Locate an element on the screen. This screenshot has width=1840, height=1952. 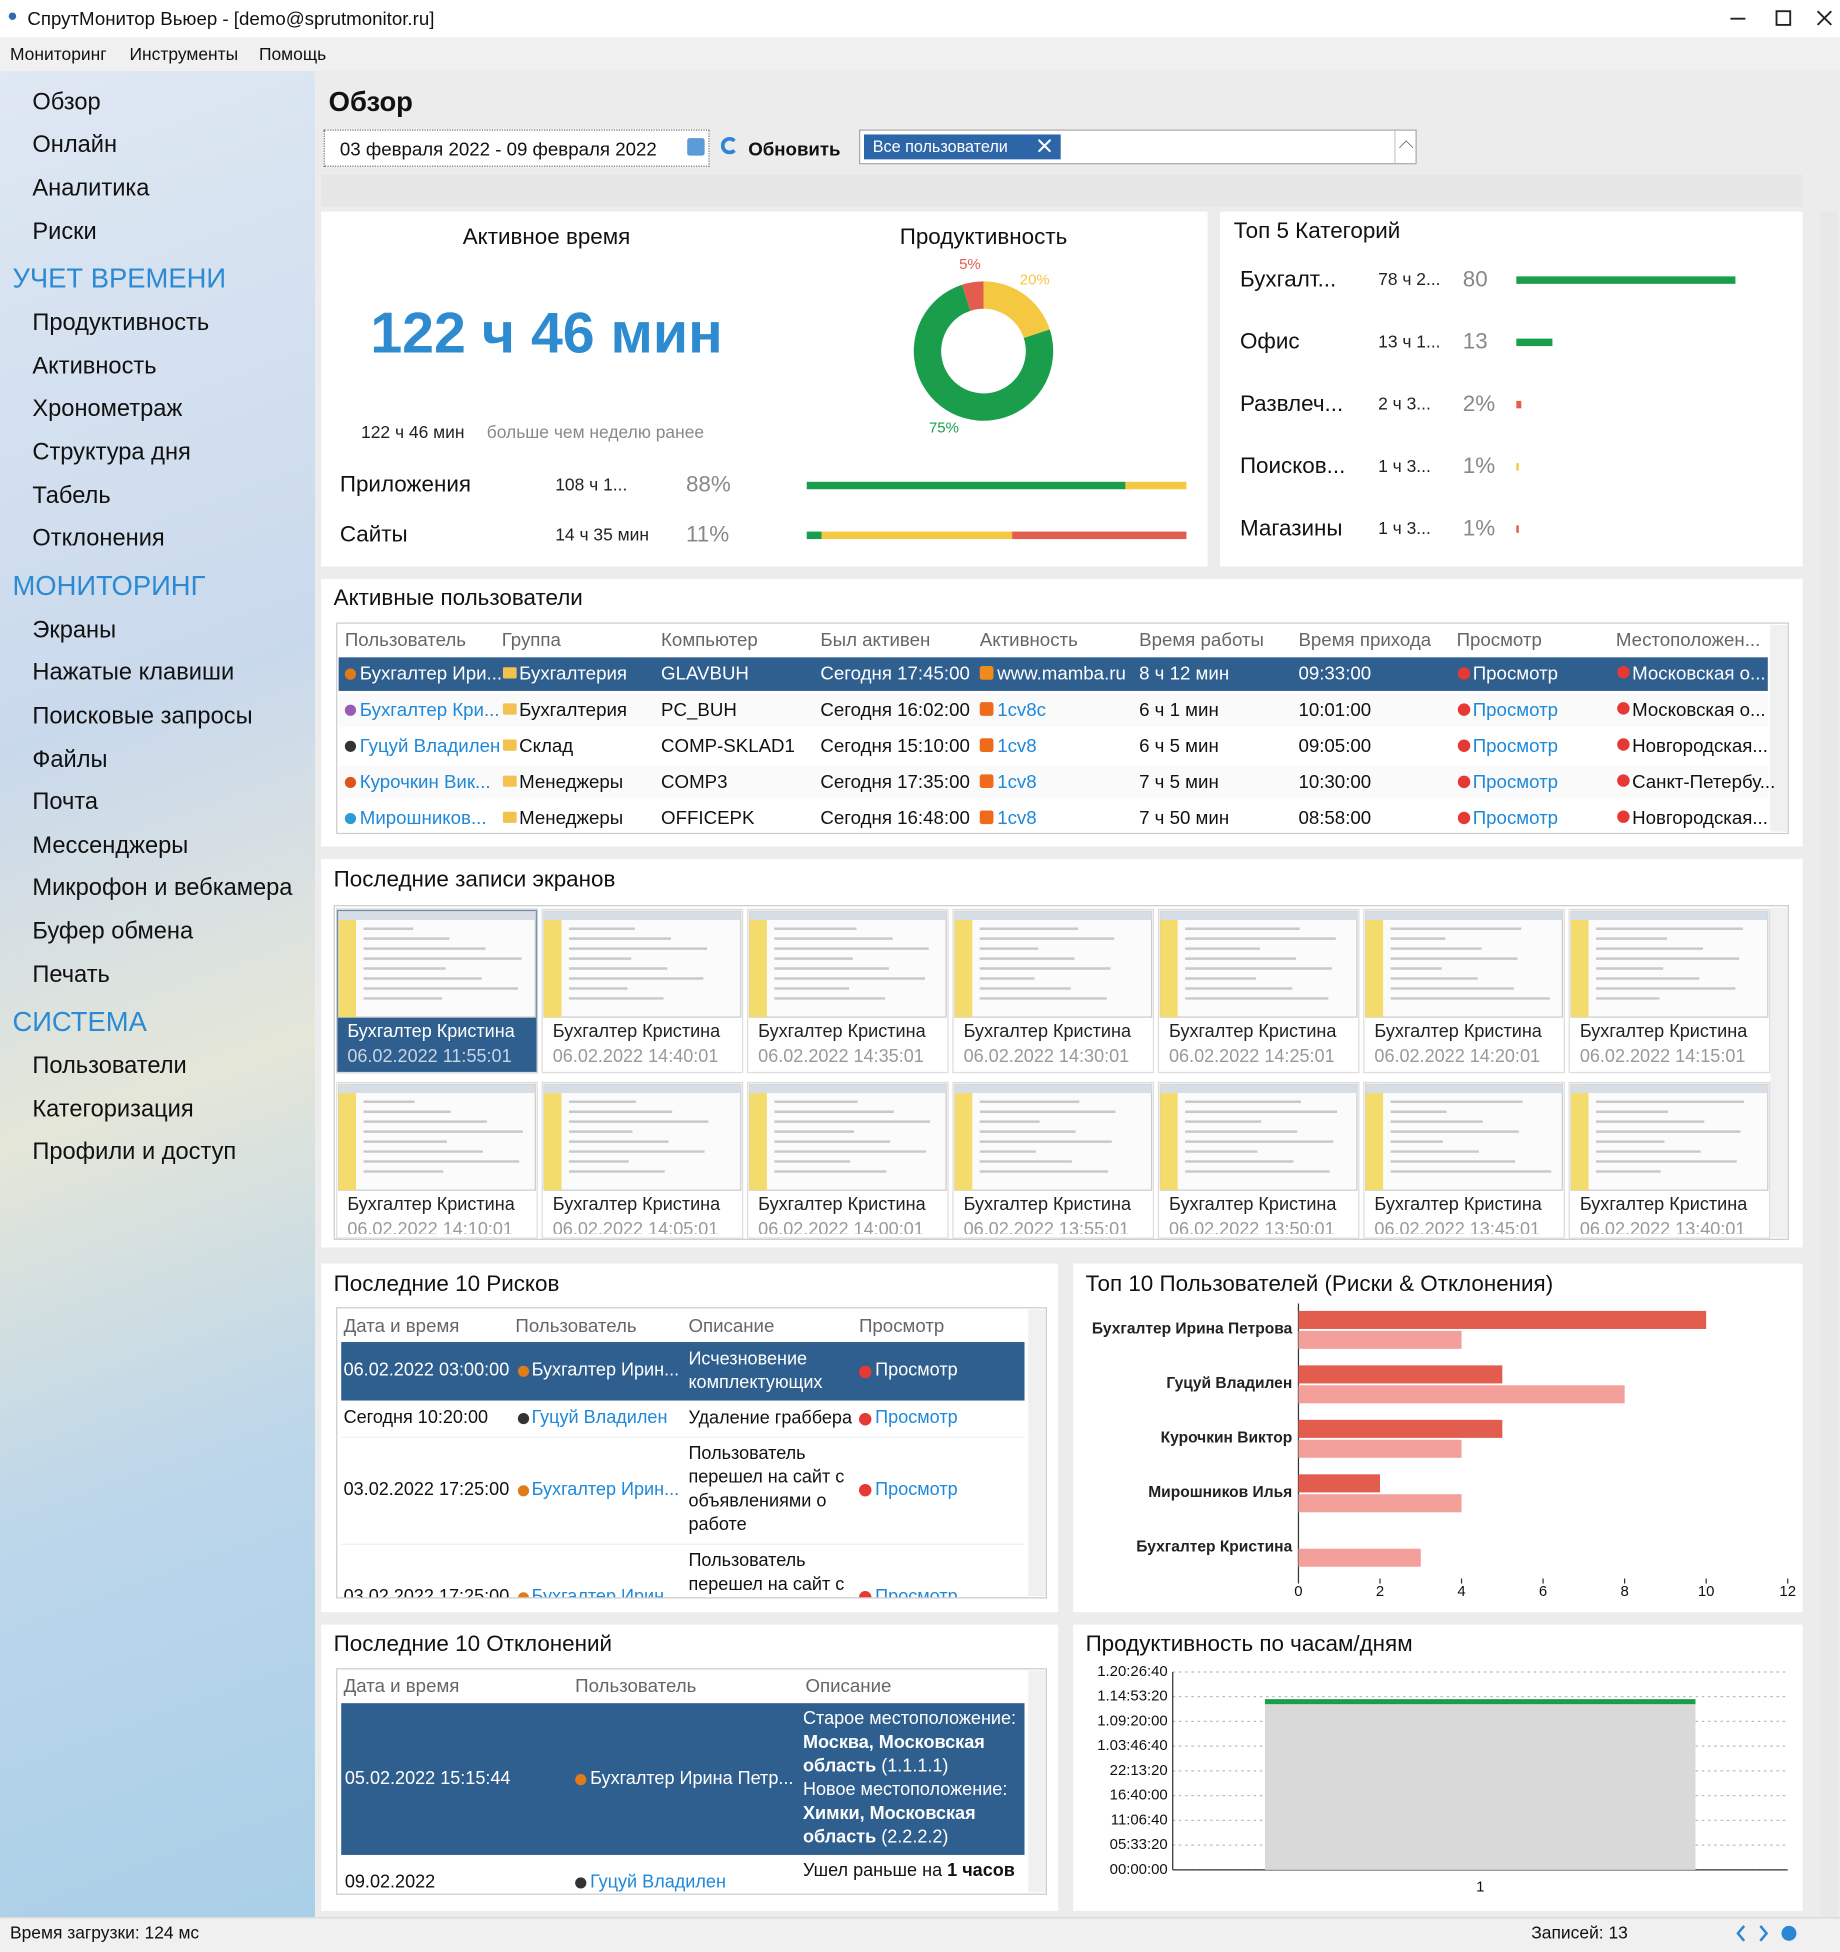
active-time-panel is located at coordinates (764, 389).